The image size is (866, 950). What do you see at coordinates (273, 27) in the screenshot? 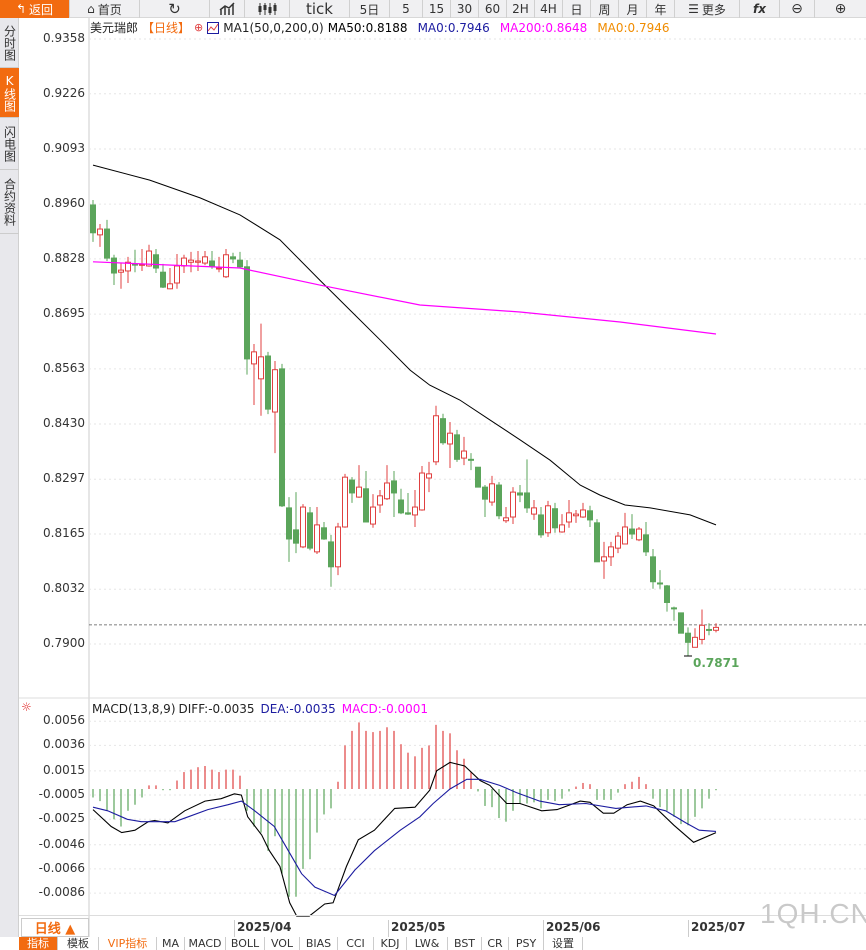
I see `ma-indicator-name: MA1(50,0,200,0)` at bounding box center [273, 27].